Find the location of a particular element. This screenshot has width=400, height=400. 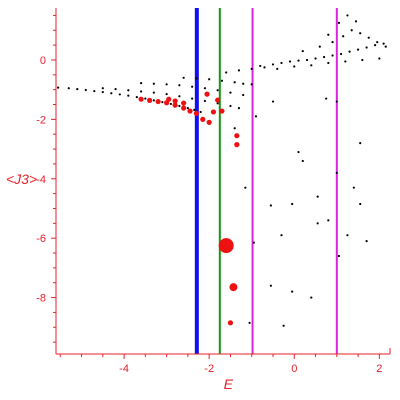

x-tick-label-3: 2 is located at coordinates (379, 369).